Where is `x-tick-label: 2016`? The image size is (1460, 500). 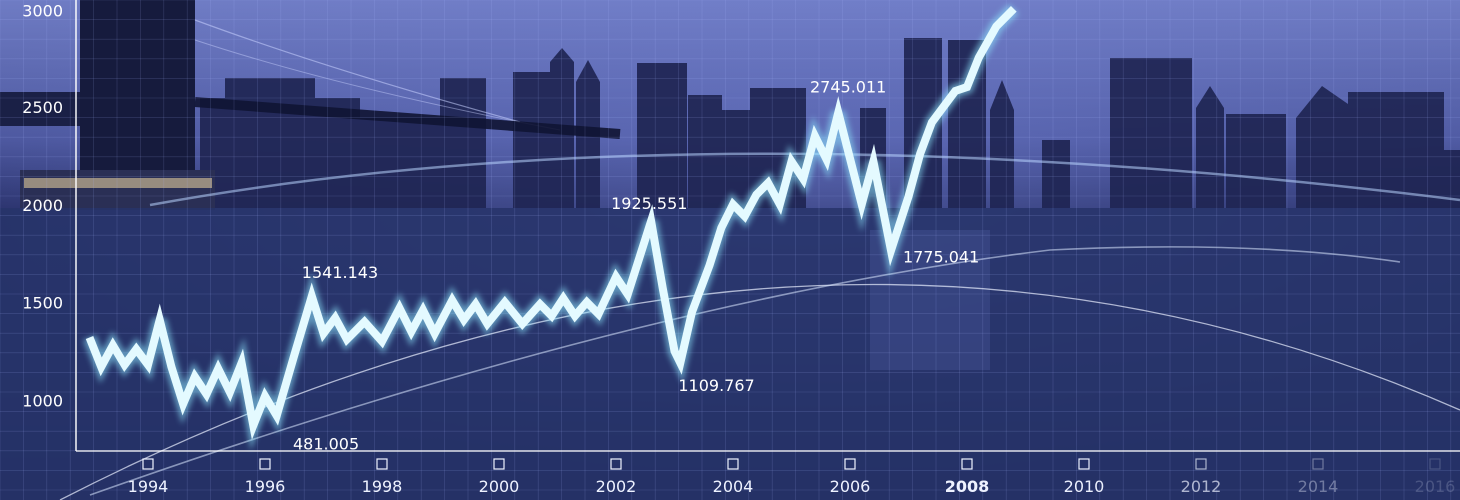
x-tick-label: 2016 is located at coordinates (1435, 486).